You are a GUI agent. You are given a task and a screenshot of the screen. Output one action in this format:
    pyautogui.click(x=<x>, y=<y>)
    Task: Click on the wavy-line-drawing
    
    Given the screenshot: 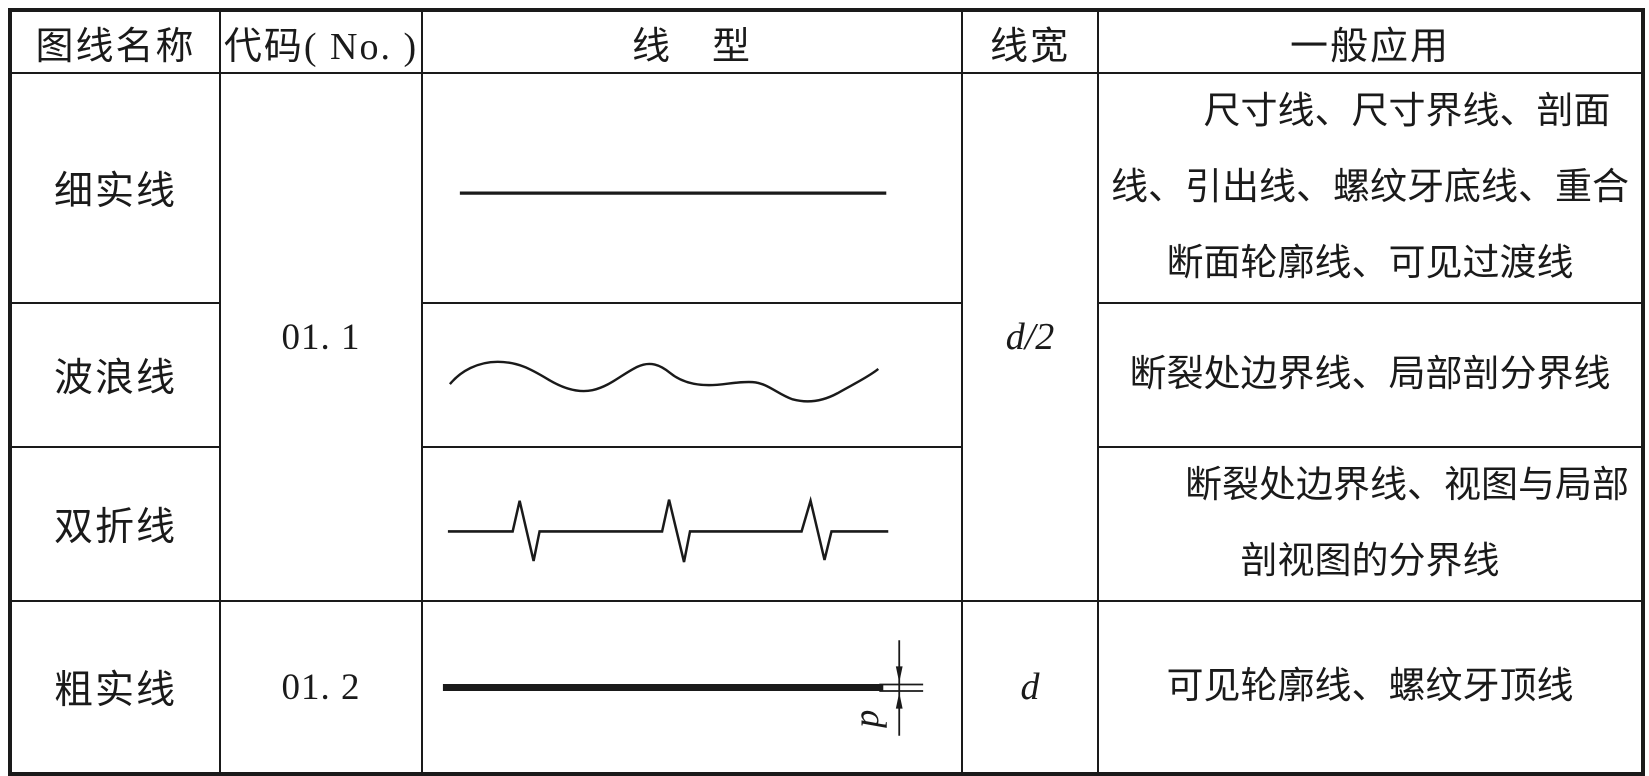 What is the action you would take?
    pyautogui.click(x=664, y=381)
    